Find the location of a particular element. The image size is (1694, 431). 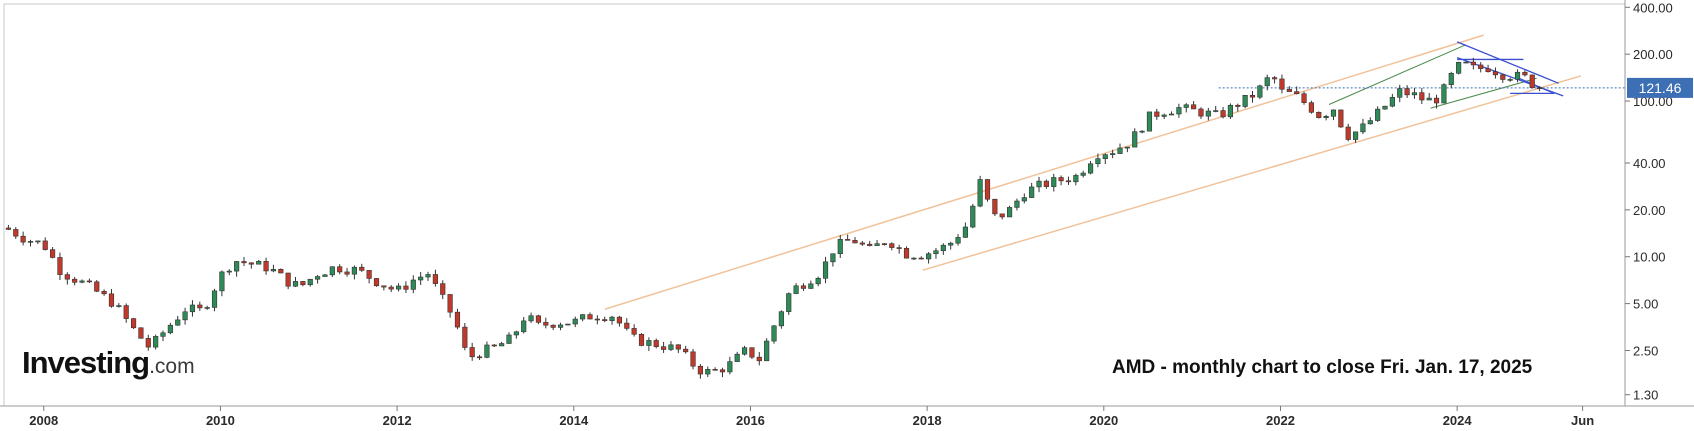

y-tick-label: 1.30 is located at coordinates (1645, 395).